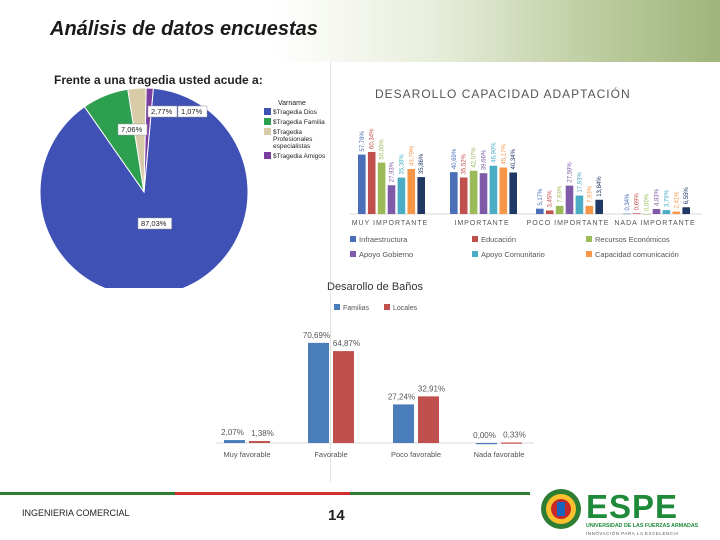  Describe the element at coordinates (402, 164) in the screenshot. I see `capacity-data-label: 35,38%` at that location.